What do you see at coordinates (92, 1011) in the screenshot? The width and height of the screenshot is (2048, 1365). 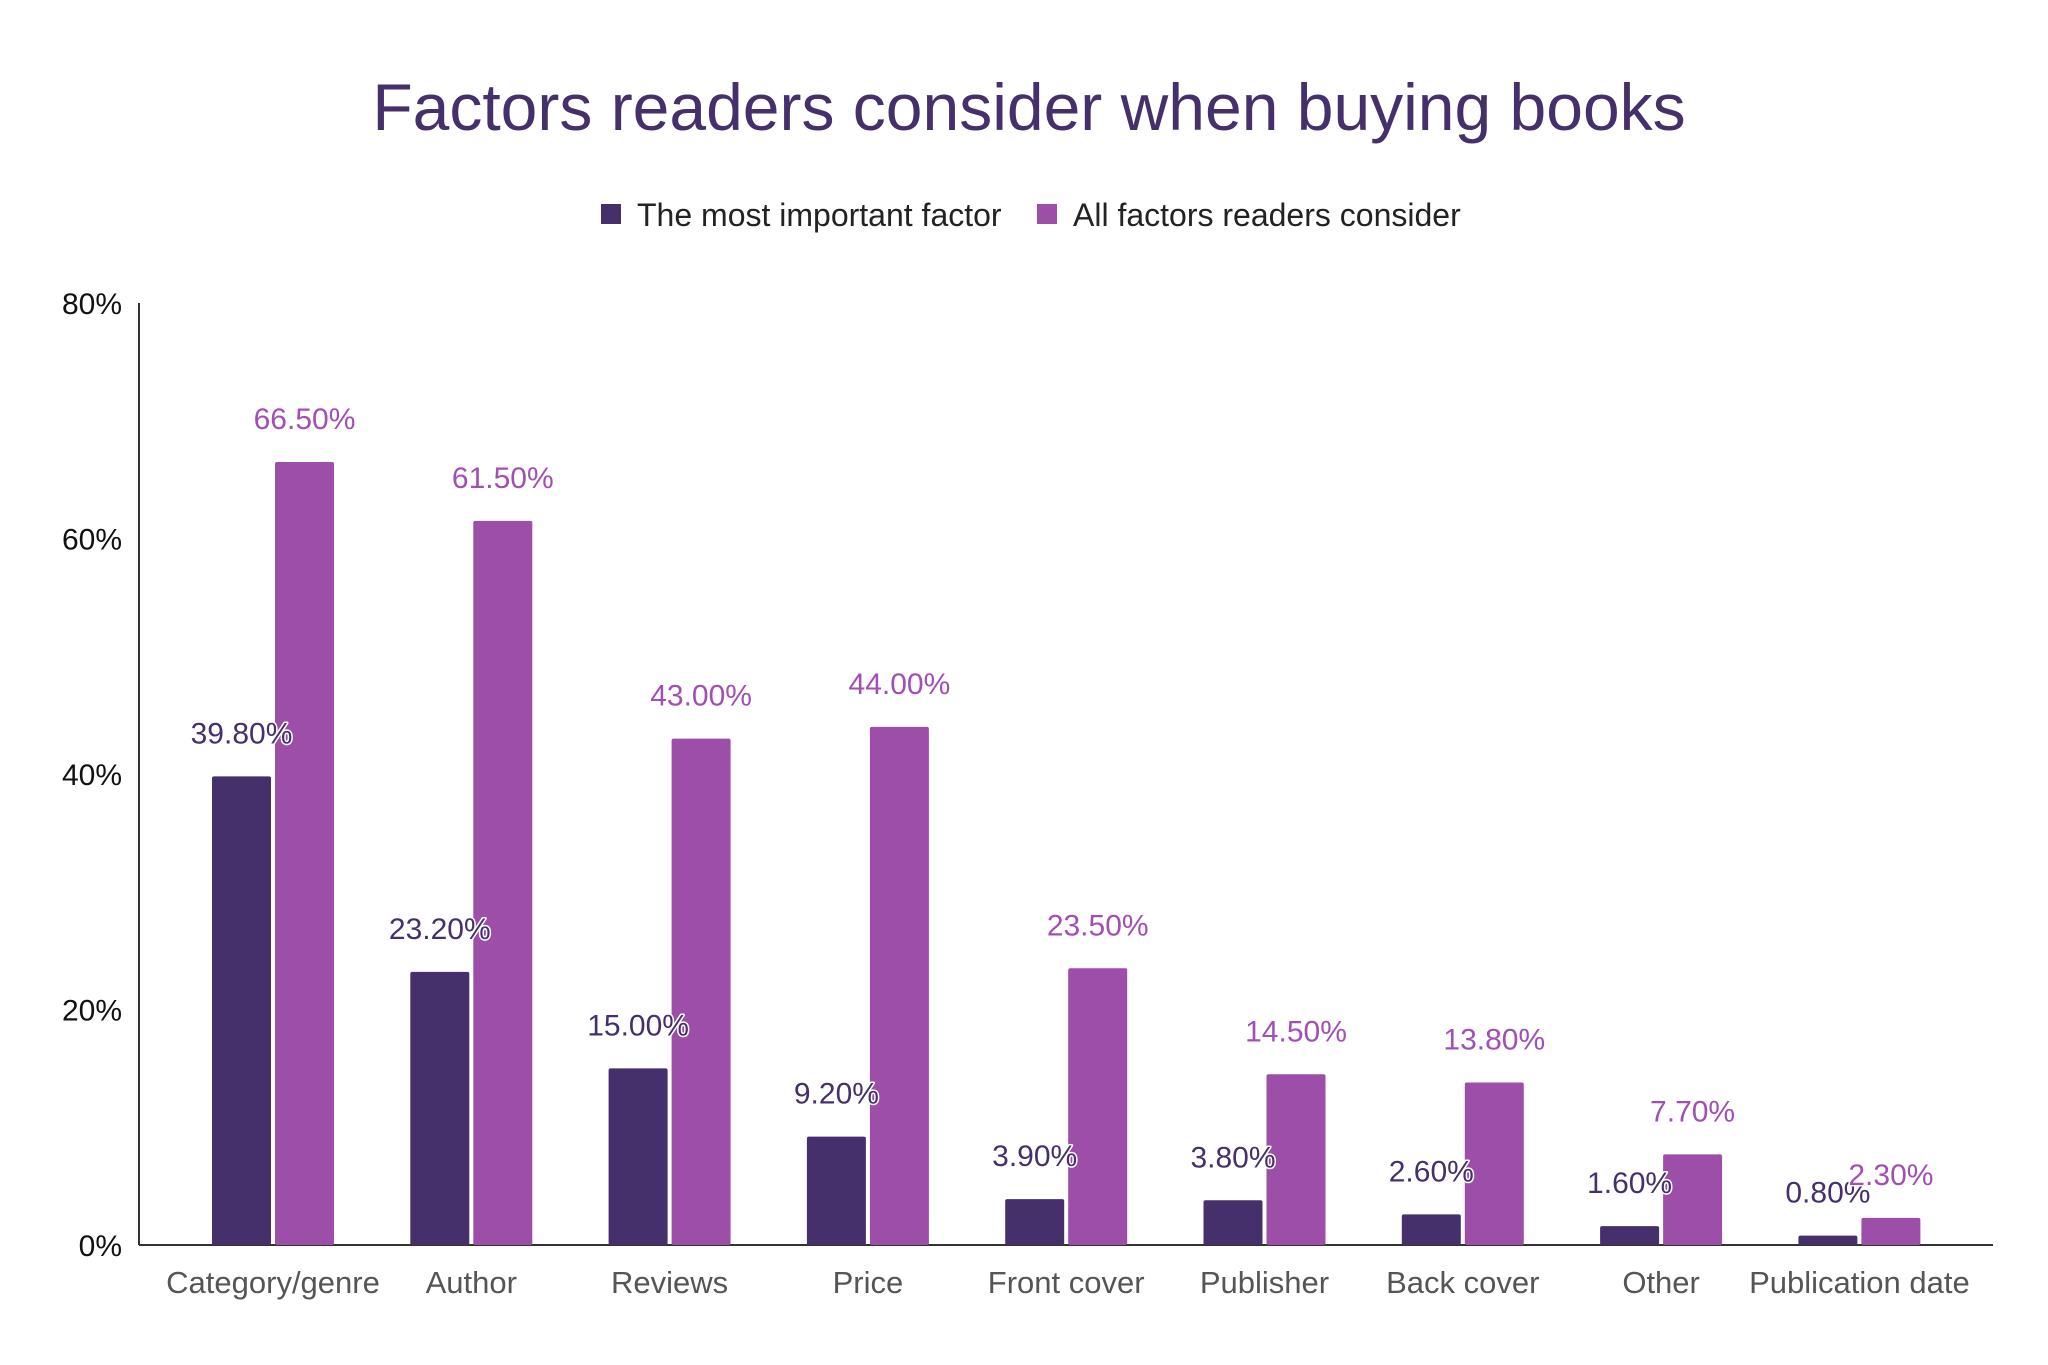 I see `y-tick-label: 20%` at bounding box center [92, 1011].